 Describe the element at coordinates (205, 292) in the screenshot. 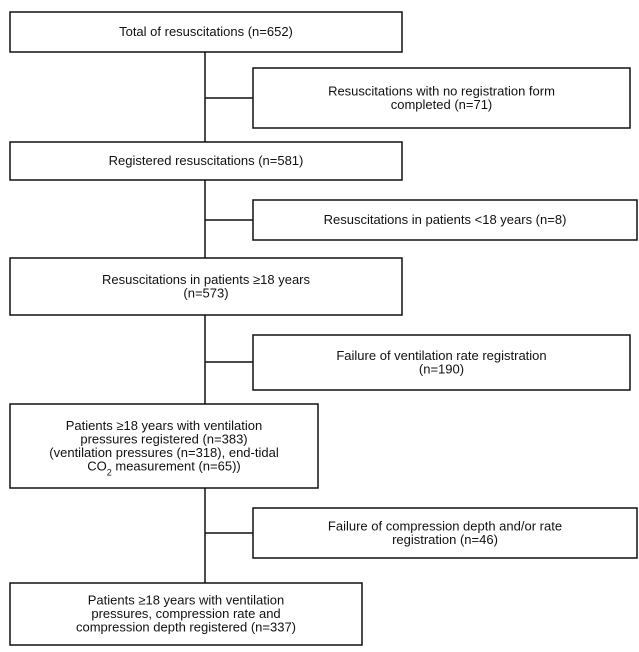

I see `box-text: (n=573)` at that location.